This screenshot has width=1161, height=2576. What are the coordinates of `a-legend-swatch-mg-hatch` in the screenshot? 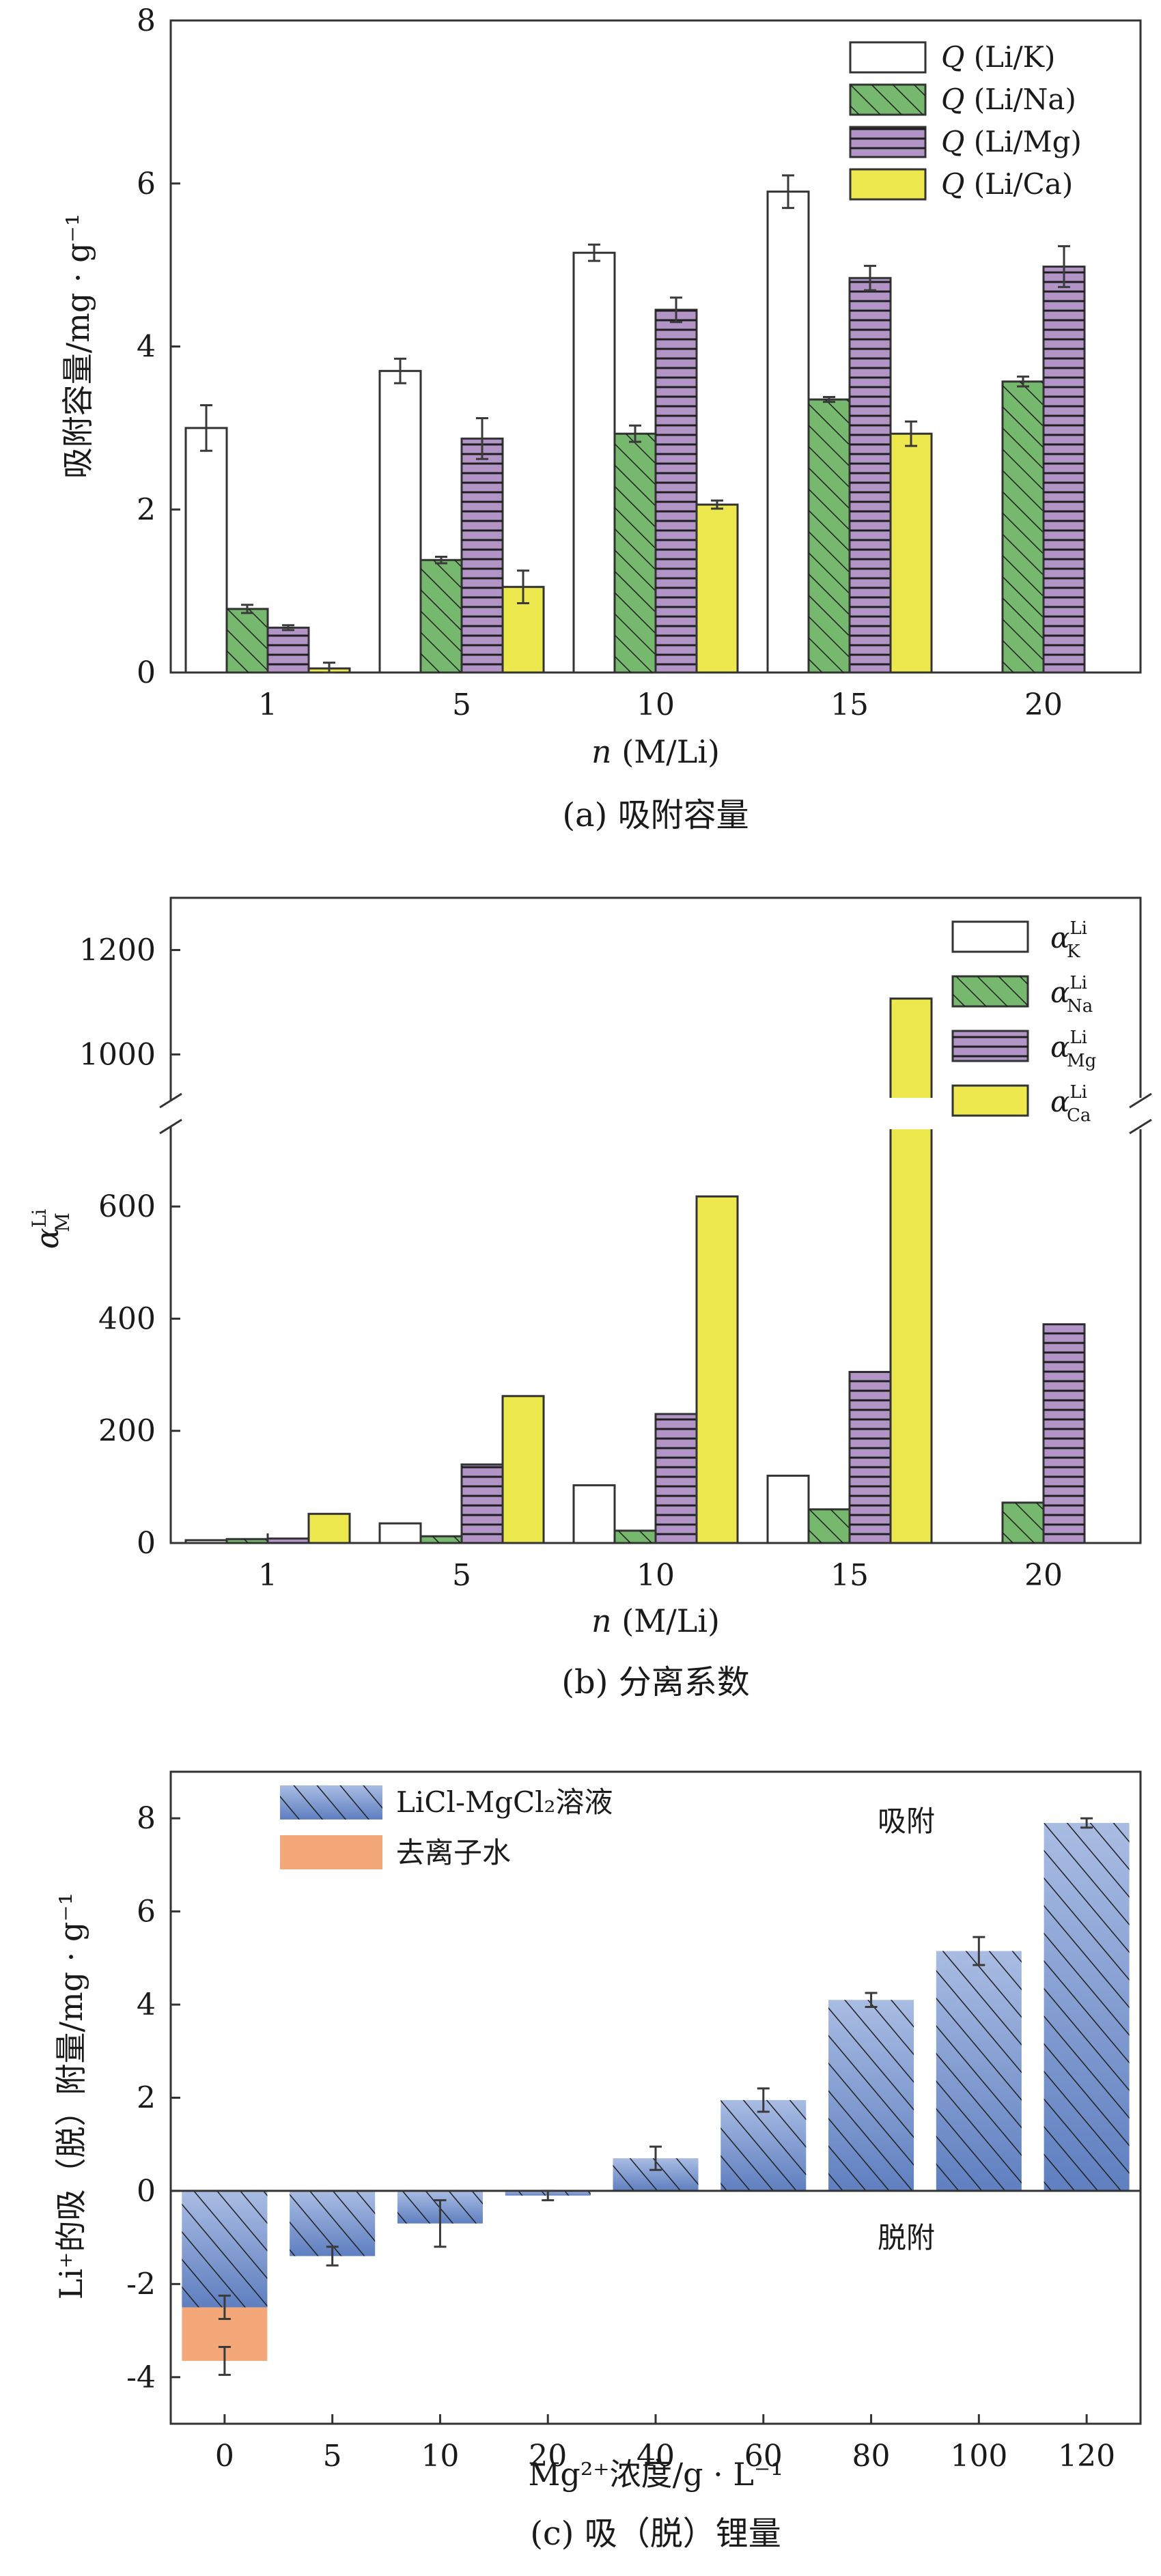 It's located at (887, 142).